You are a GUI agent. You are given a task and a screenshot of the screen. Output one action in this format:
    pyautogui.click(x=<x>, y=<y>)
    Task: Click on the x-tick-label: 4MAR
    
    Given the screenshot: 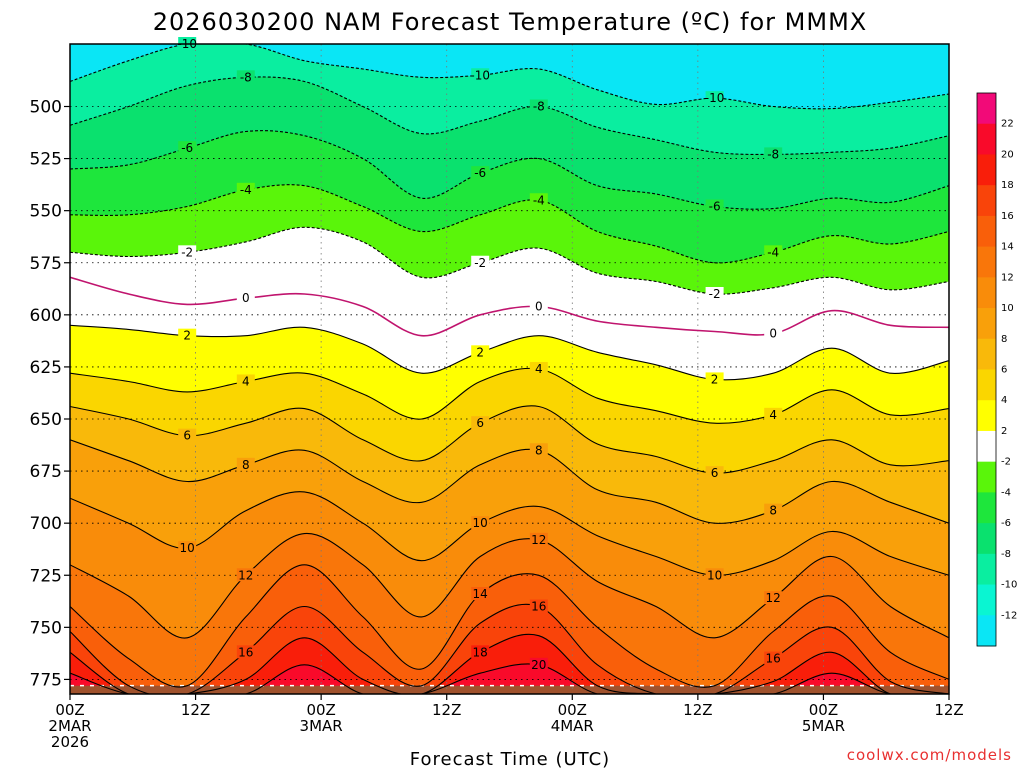 What is the action you would take?
    pyautogui.click(x=572, y=726)
    